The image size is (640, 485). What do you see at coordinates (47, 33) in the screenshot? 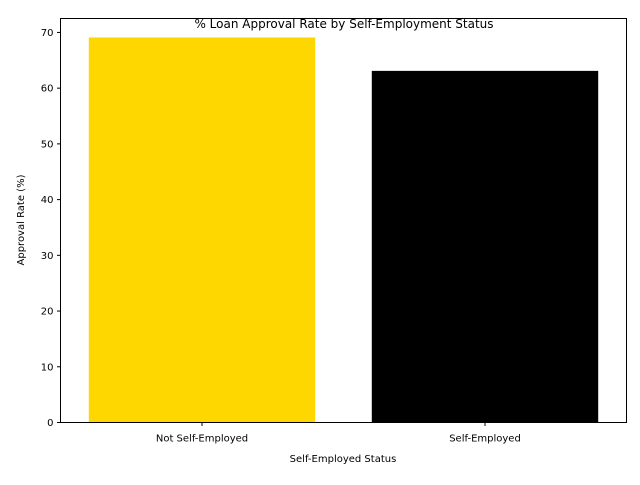
I see `y-tick-label: 70` at bounding box center [47, 33].